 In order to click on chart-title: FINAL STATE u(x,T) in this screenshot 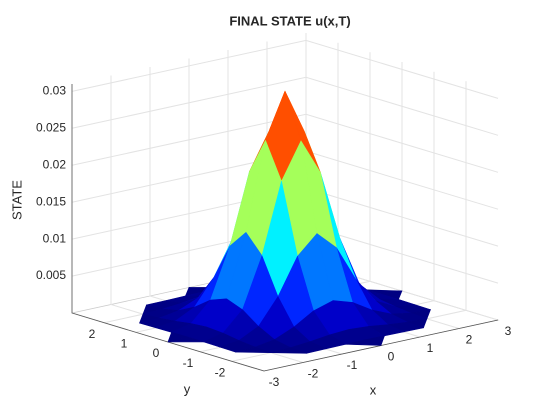, I will do `click(289, 20)`.